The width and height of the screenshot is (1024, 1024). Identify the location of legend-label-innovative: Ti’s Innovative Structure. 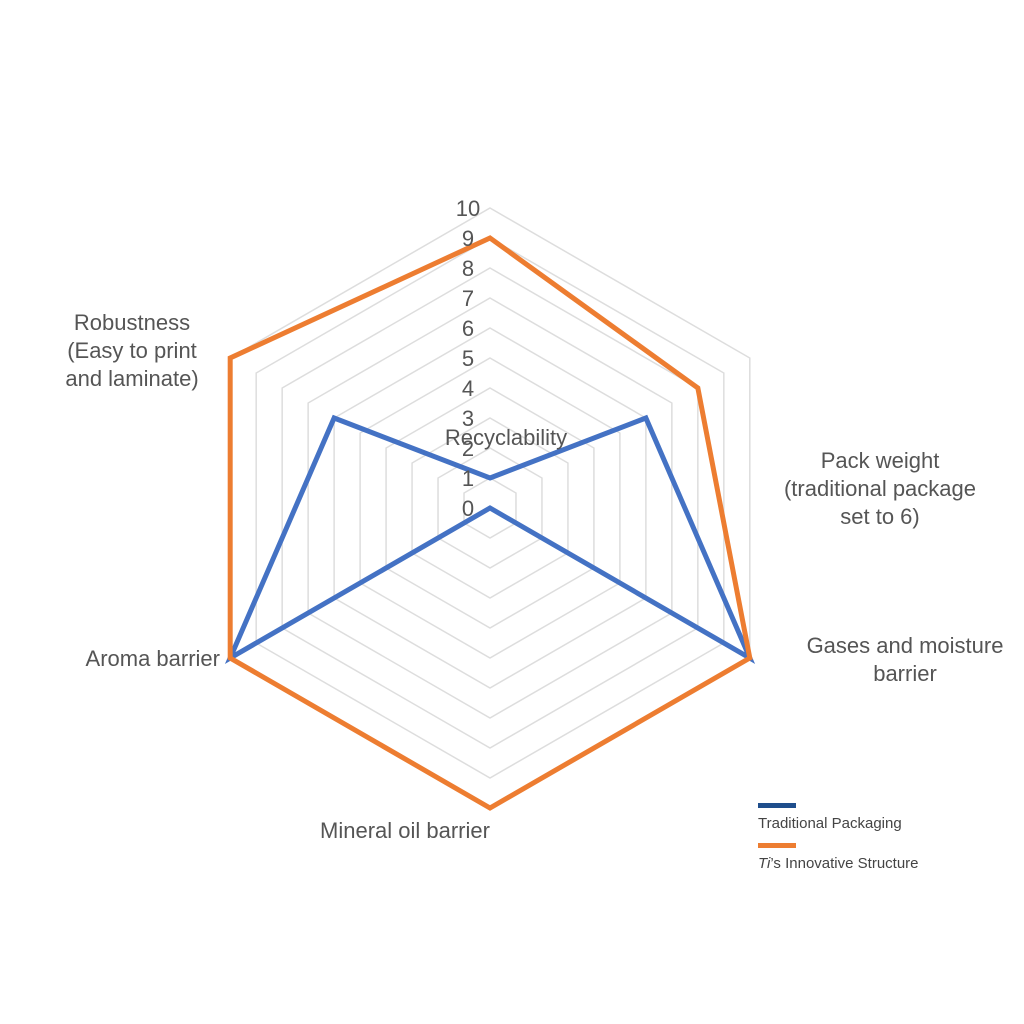
(838, 863).